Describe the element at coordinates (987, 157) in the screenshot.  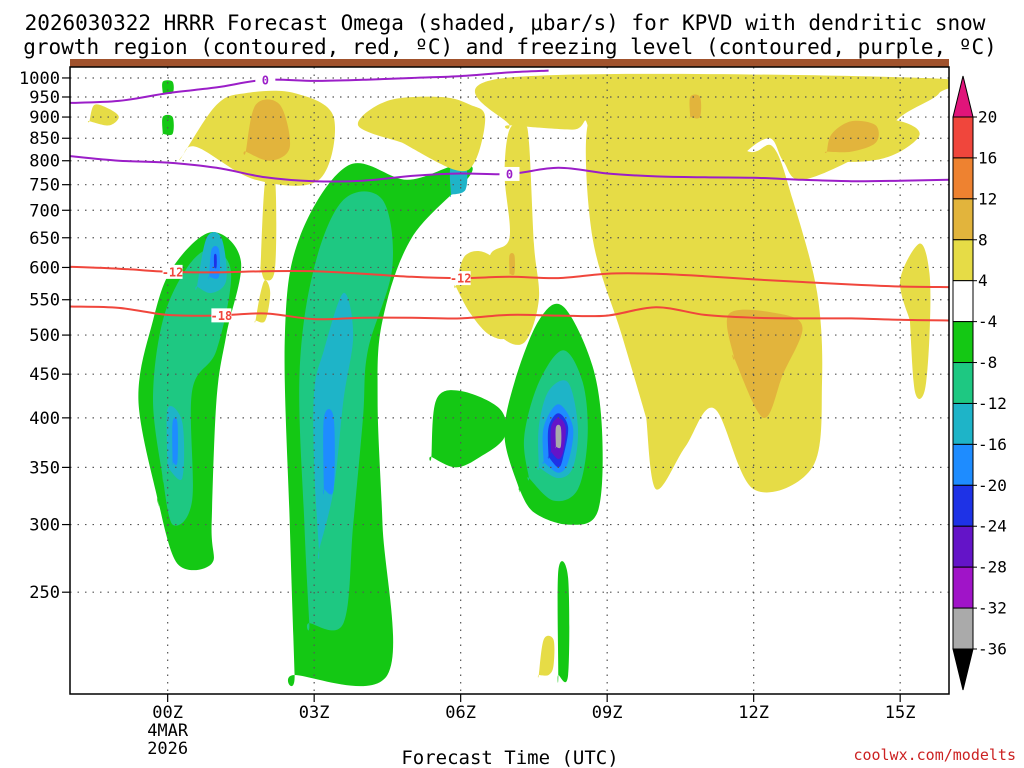
I see `colorbar-tick-label: 16` at that location.